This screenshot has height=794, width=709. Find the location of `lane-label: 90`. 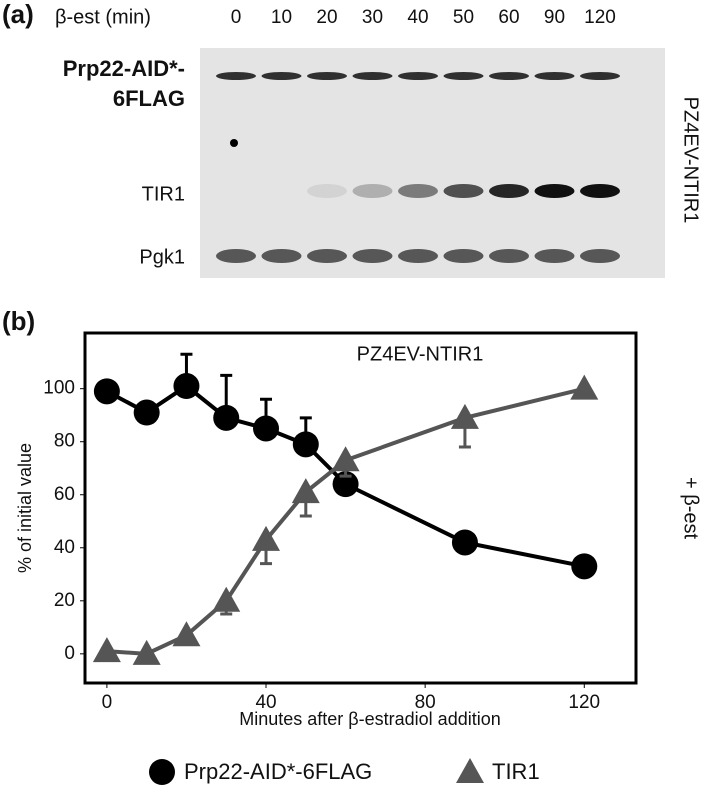

lane-label: 90 is located at coordinates (554, 17).